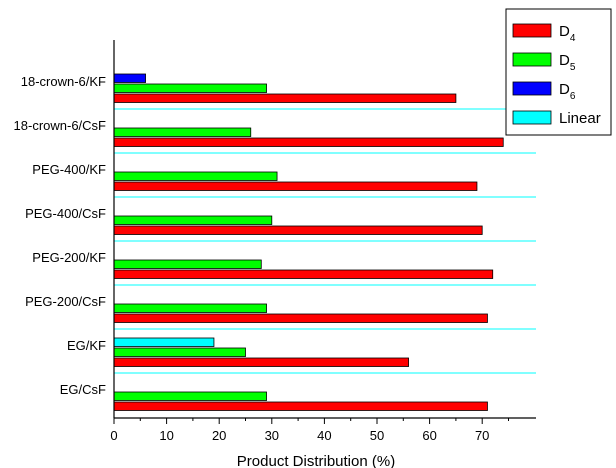 Image resolution: width=616 pixels, height=468 pixels. What do you see at coordinates (190, 396) in the screenshot?
I see `bar-d5-eg-csf` at bounding box center [190, 396].